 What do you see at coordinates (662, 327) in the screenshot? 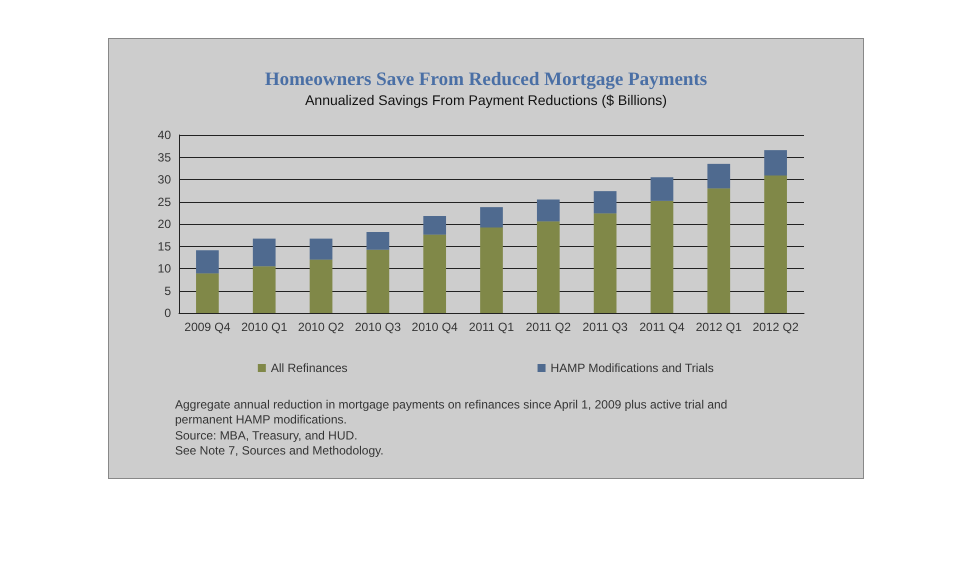
I see `x-tick-label: 2011 Q4` at bounding box center [662, 327].